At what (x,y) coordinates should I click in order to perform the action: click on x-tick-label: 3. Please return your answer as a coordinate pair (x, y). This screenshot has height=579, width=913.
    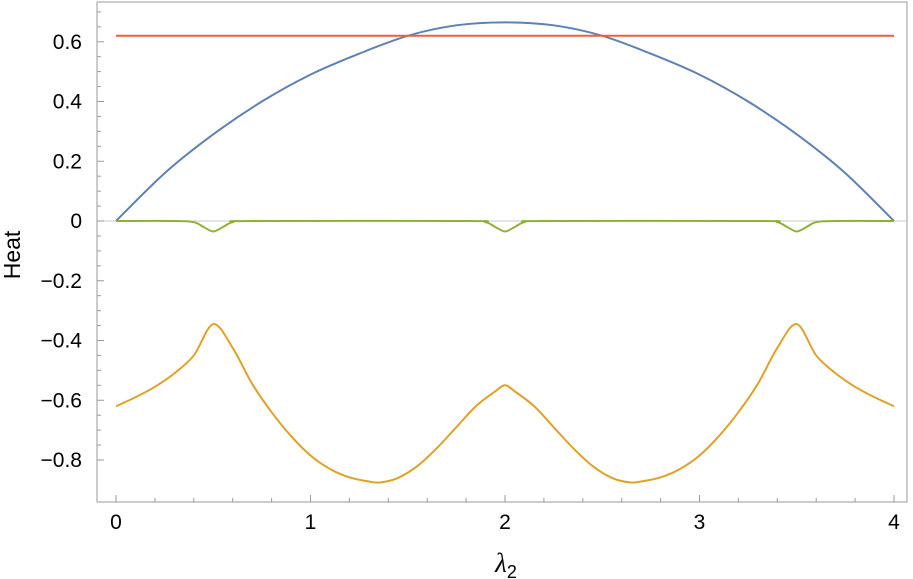
    Looking at the image, I should click on (700, 522).